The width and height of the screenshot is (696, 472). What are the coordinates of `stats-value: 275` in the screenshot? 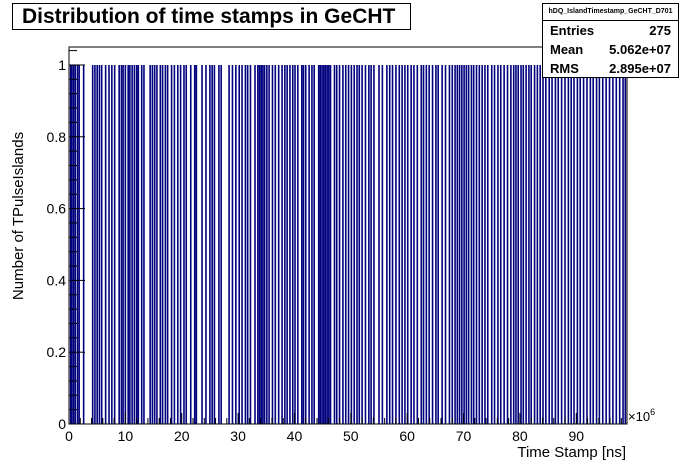 It's located at (660, 30).